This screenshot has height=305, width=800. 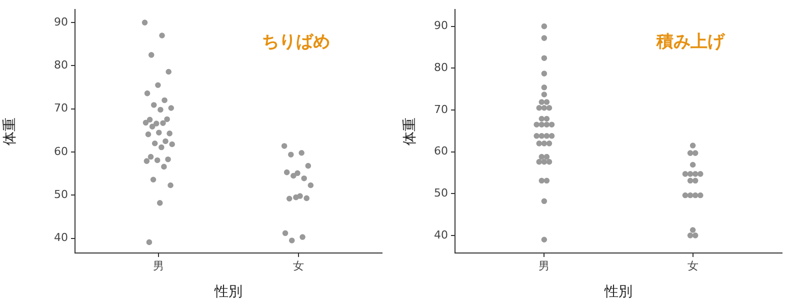 I want to click on annotation: 積み上げ, so click(x=690, y=42).